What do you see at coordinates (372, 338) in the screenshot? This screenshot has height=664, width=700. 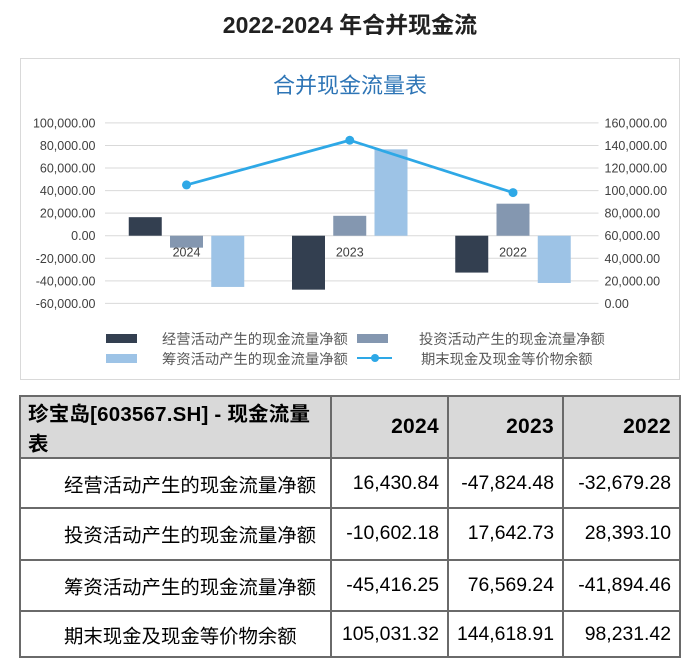 I see `legend-swatch-investing` at bounding box center [372, 338].